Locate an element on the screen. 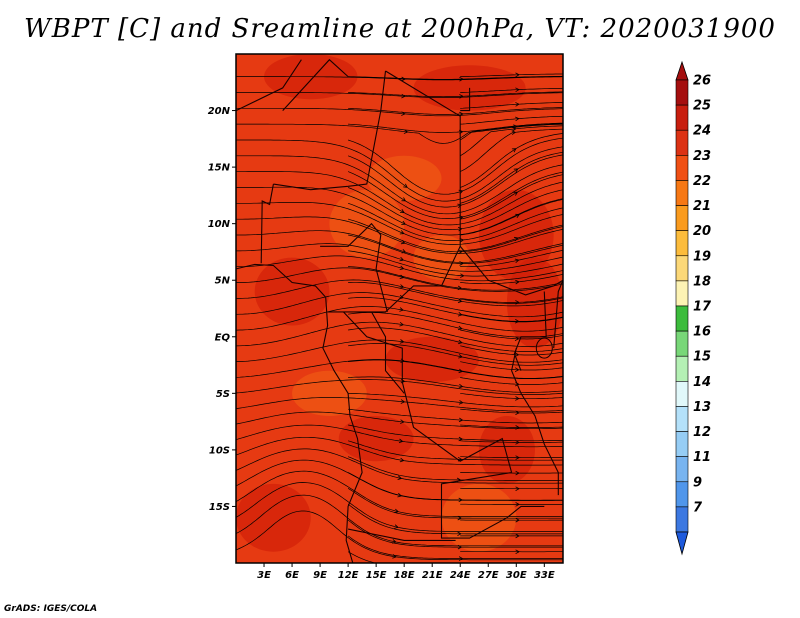  colorbar-label: 7 is located at coordinates (698, 507).